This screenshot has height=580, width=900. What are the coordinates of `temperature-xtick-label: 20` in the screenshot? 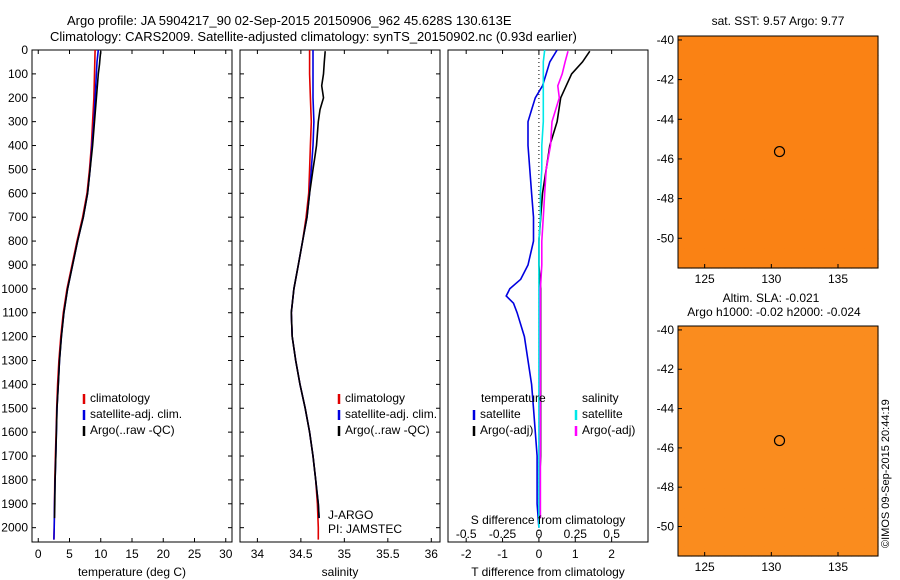 It's located at (164, 554).